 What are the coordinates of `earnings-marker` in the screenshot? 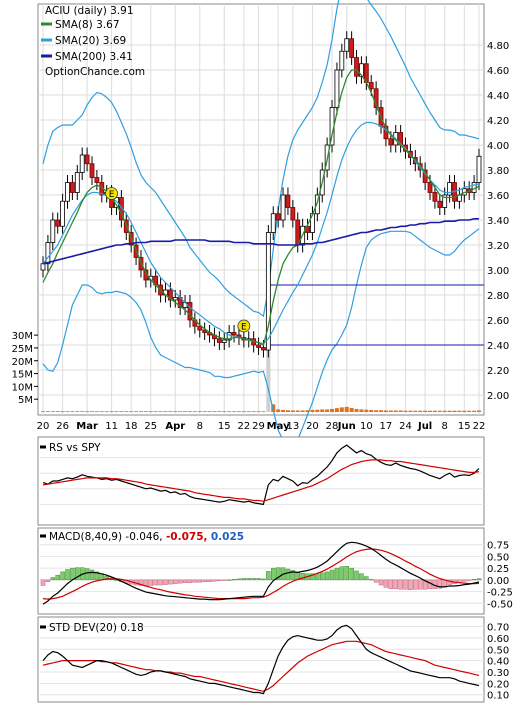 It's located at (111, 193).